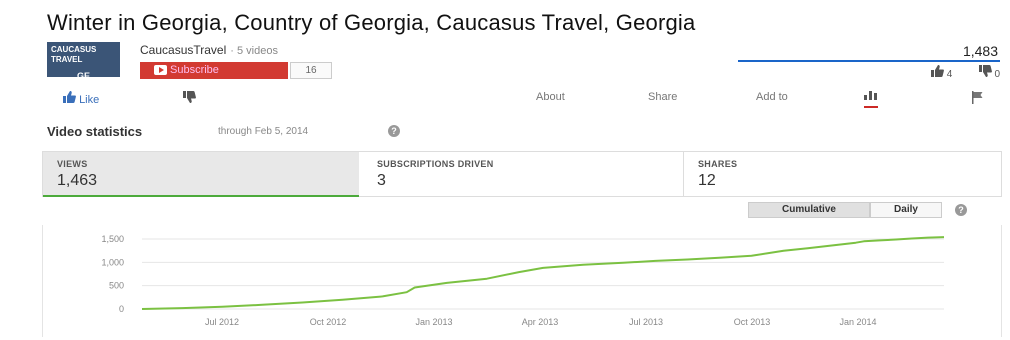 This screenshot has height=340, width=1010. I want to click on channel-avatar-text: CAUCASUS TRAVEL, so click(74, 54).